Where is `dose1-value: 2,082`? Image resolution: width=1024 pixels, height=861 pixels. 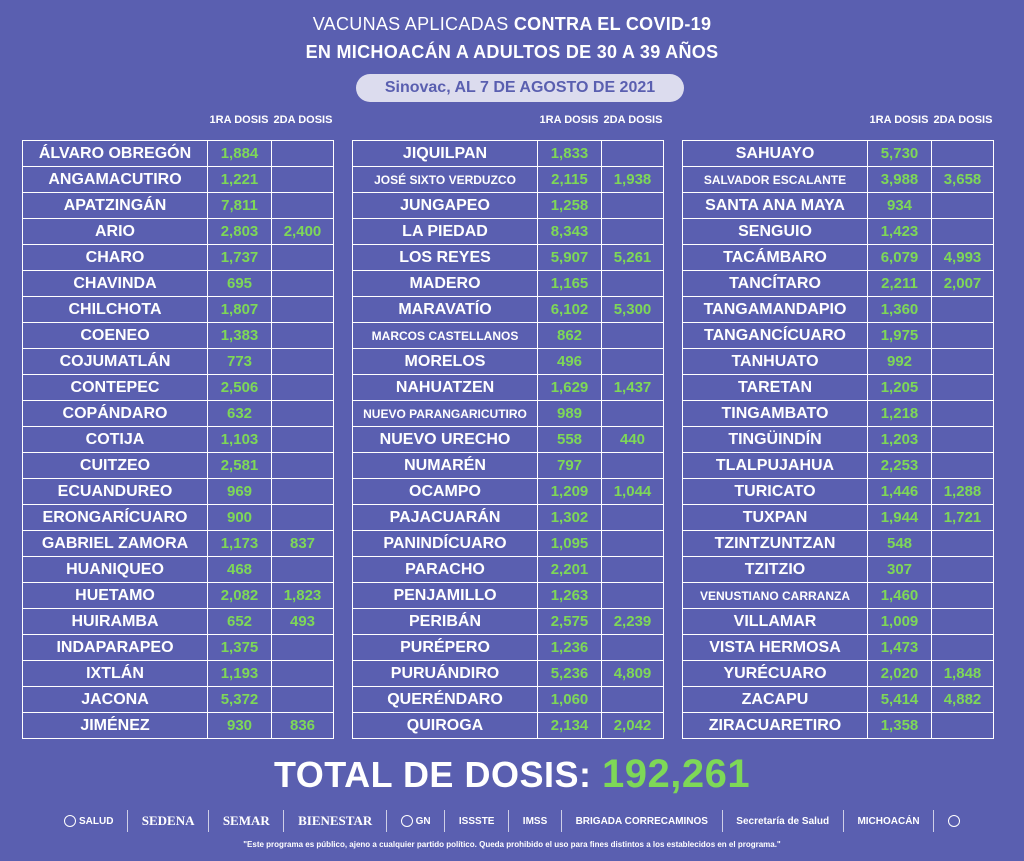
dose1-value: 2,082 is located at coordinates (239, 595).